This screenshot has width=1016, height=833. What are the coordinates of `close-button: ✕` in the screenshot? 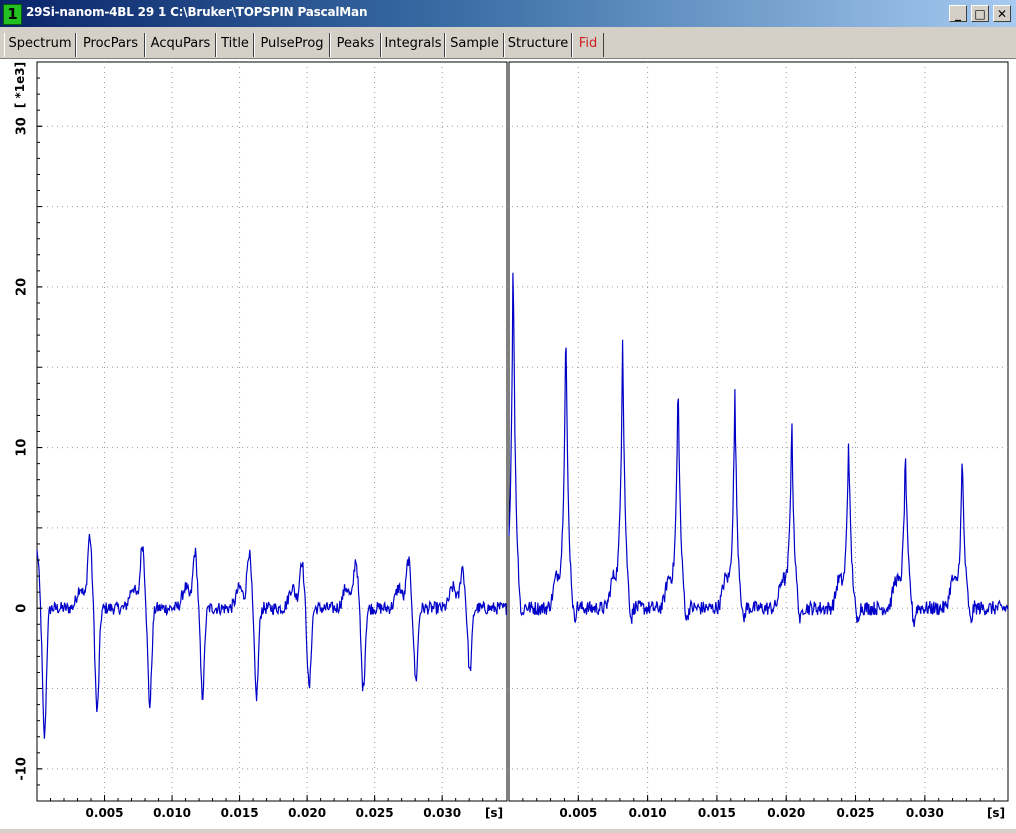 It's located at (1002, 13).